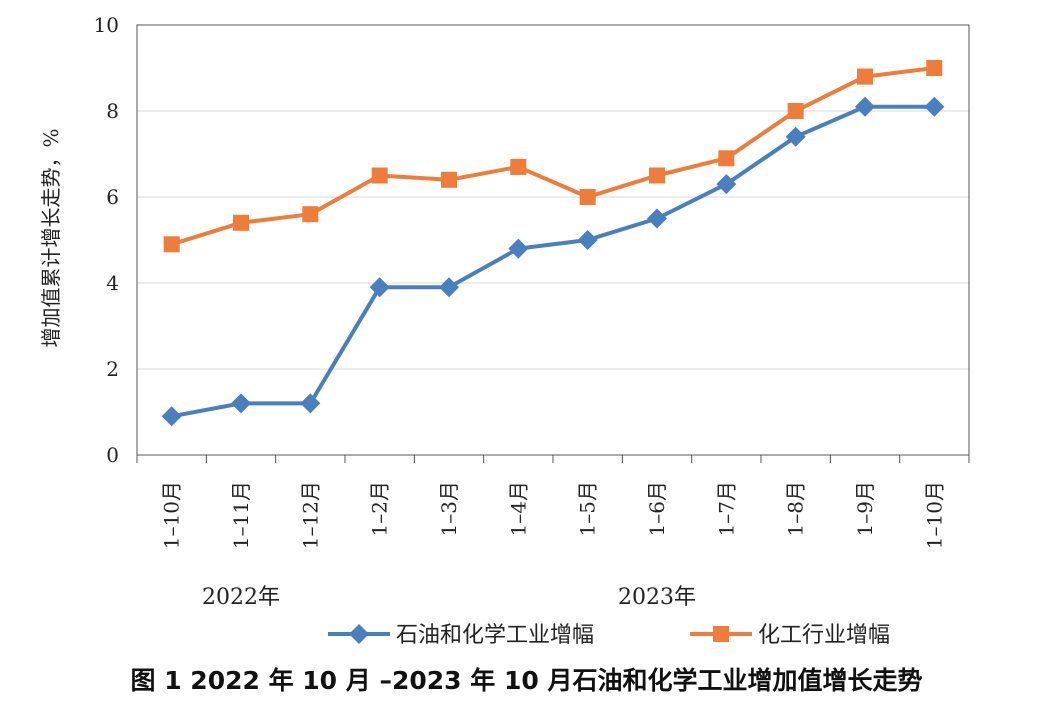  Describe the element at coordinates (495, 635) in the screenshot. I see `legend-label: 石油和化学工业增幅` at that location.